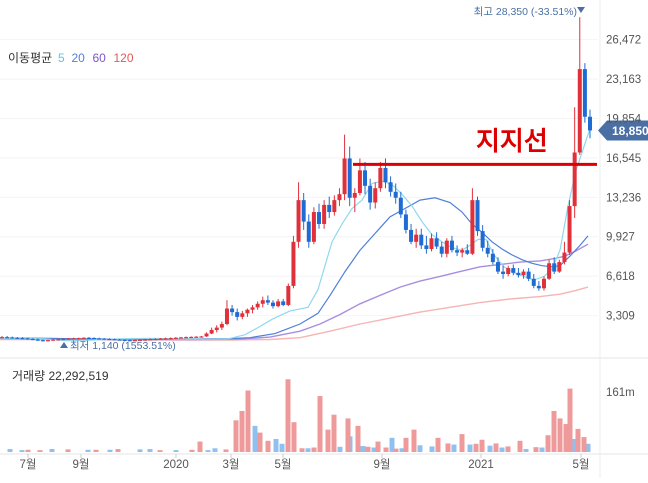 The image size is (648, 483). What do you see at coordinates (382, 464) in the screenshot?
I see `x-axis-label: 9월` at bounding box center [382, 464].